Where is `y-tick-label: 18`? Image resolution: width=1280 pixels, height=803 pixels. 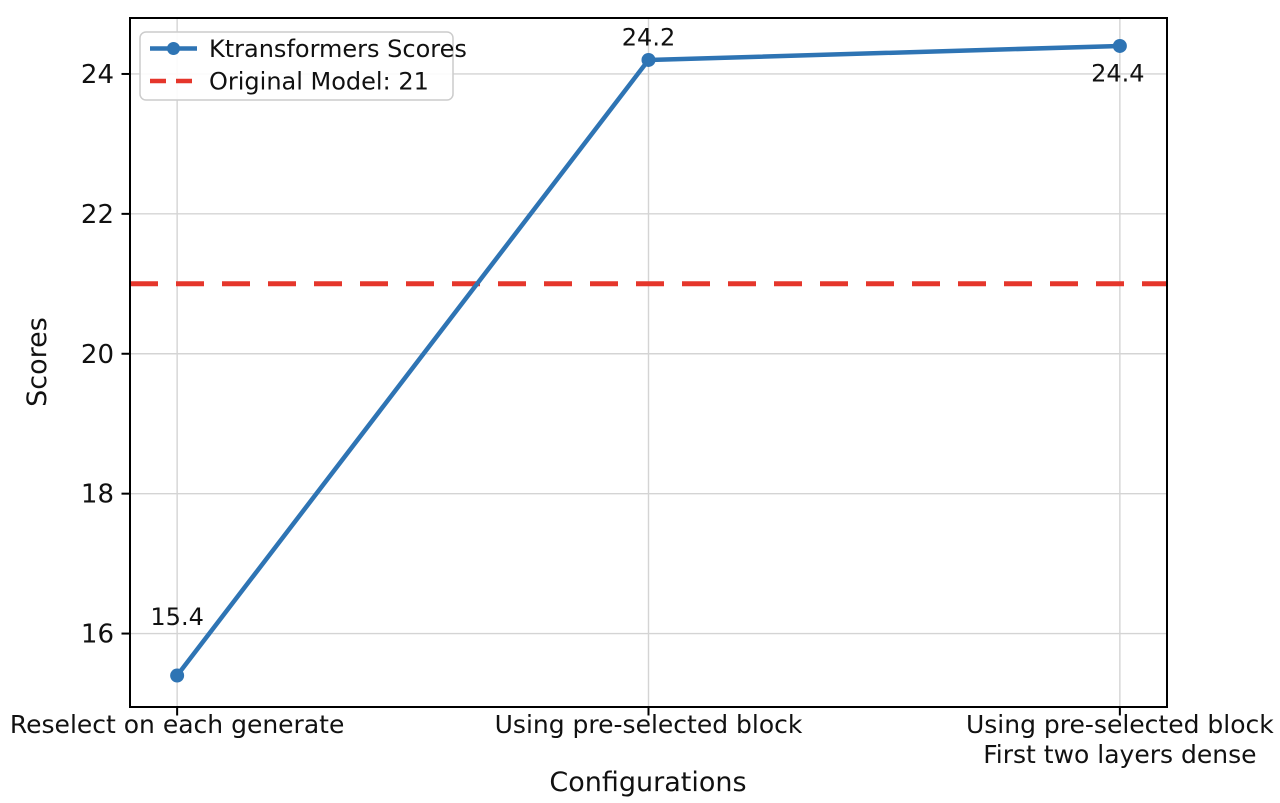 y-tick-label: 18 is located at coordinates (97, 495).